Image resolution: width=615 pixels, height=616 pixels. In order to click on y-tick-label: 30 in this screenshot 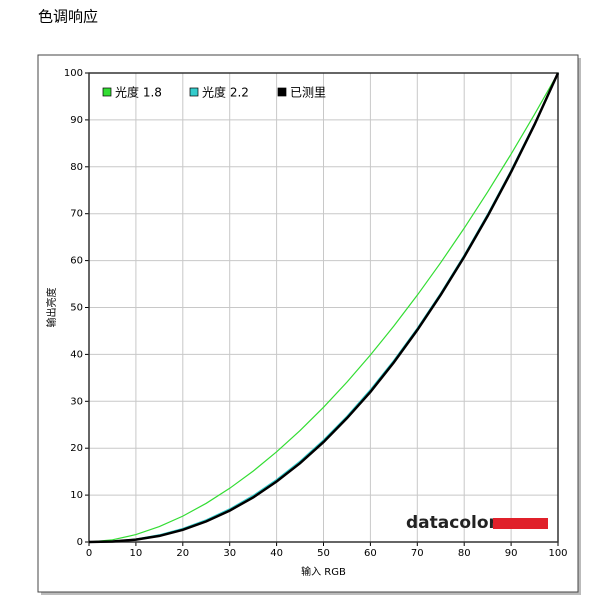, I will do `click(76, 401)`.